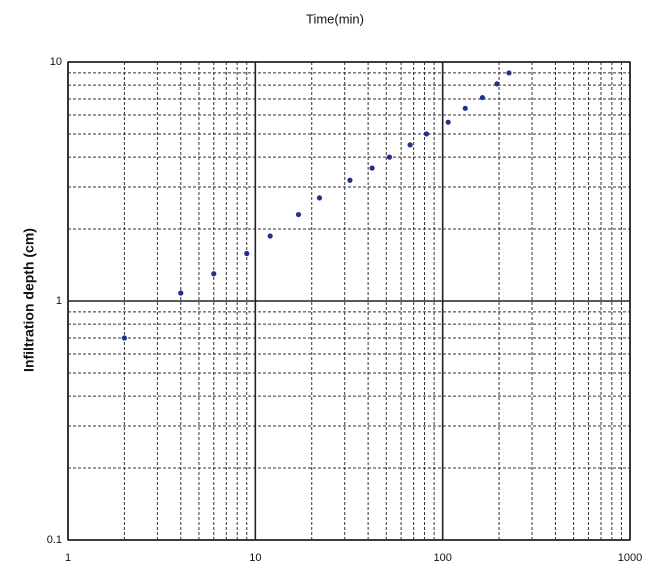 The height and width of the screenshot is (570, 651). Describe the element at coordinates (335, 18) in the screenshot. I see `chart-title: Time(min)` at that location.